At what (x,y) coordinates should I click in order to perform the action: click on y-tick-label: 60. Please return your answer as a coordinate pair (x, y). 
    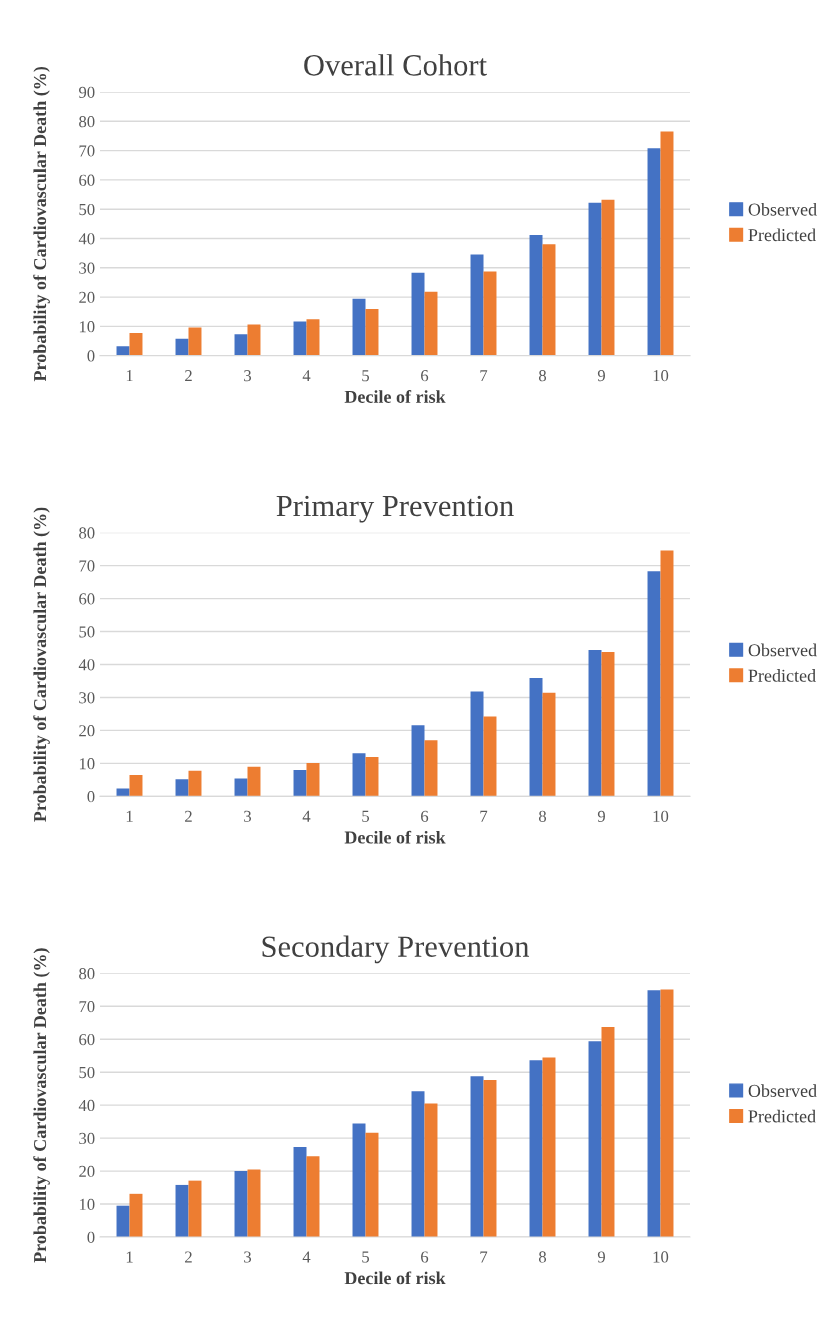
    Looking at the image, I should click on (87, 1039).